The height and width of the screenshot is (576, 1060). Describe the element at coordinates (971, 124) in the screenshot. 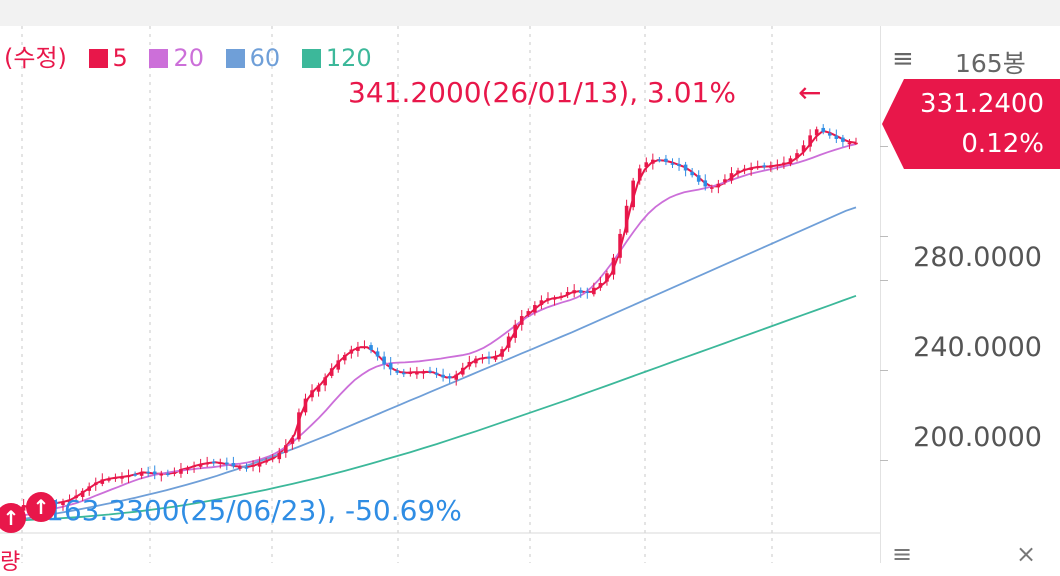

I see `current-price-tag: 331.2400 0.12%` at that location.